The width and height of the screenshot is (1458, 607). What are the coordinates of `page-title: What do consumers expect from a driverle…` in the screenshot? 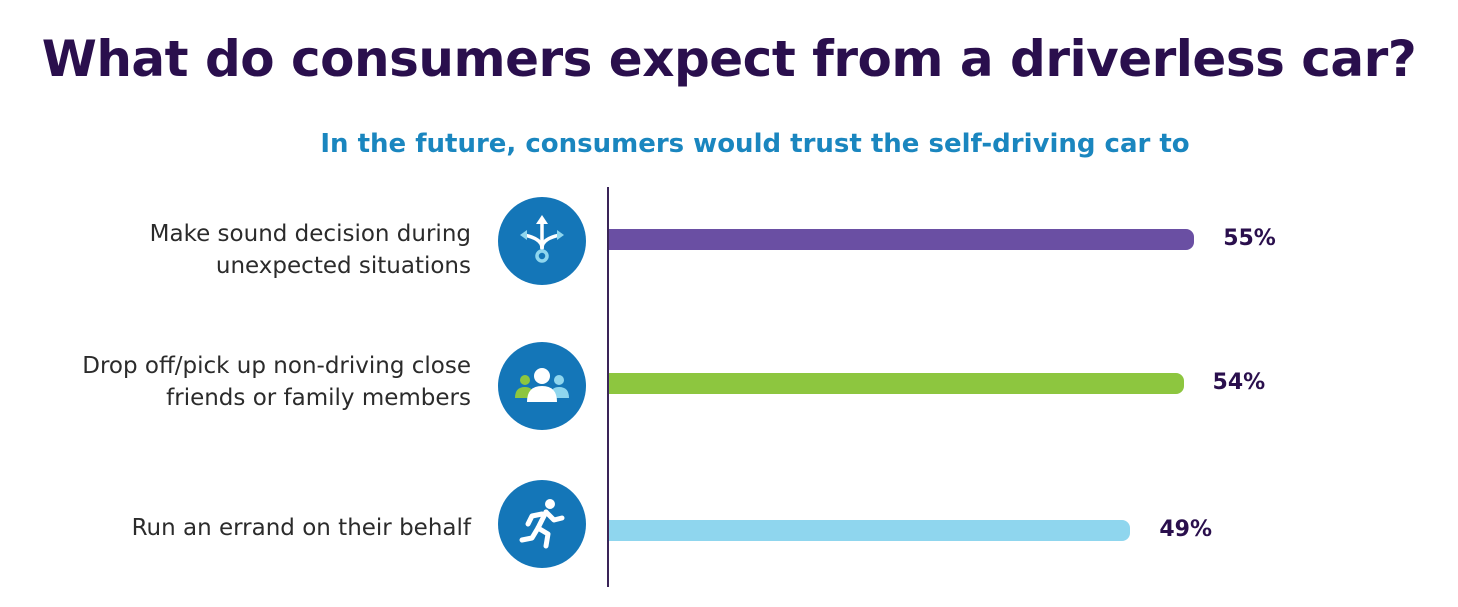 It's located at (729, 59).